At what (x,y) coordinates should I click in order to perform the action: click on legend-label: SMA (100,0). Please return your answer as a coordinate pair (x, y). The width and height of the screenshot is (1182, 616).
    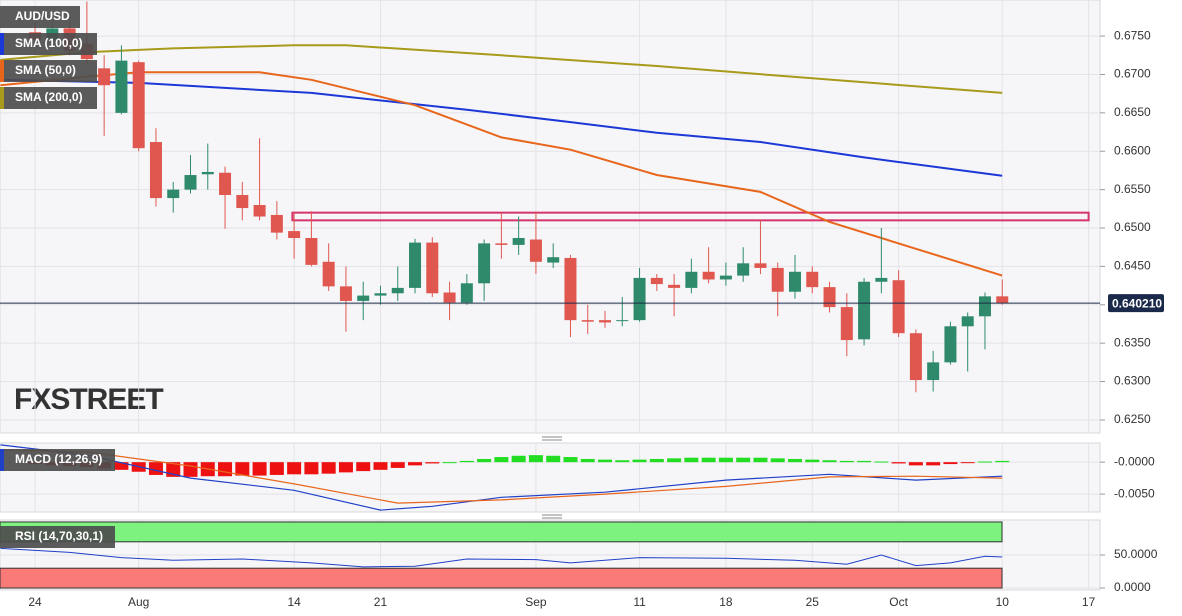
    Looking at the image, I should click on (49, 43).